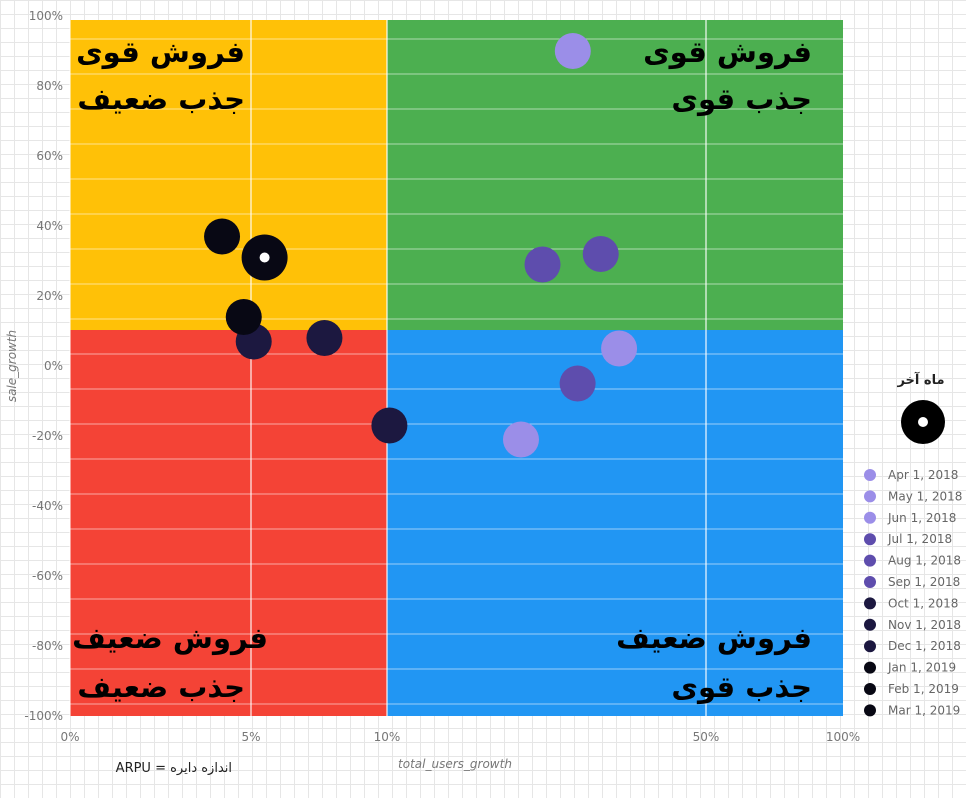  I want to click on x-tick-label: 10%, so click(387, 737).